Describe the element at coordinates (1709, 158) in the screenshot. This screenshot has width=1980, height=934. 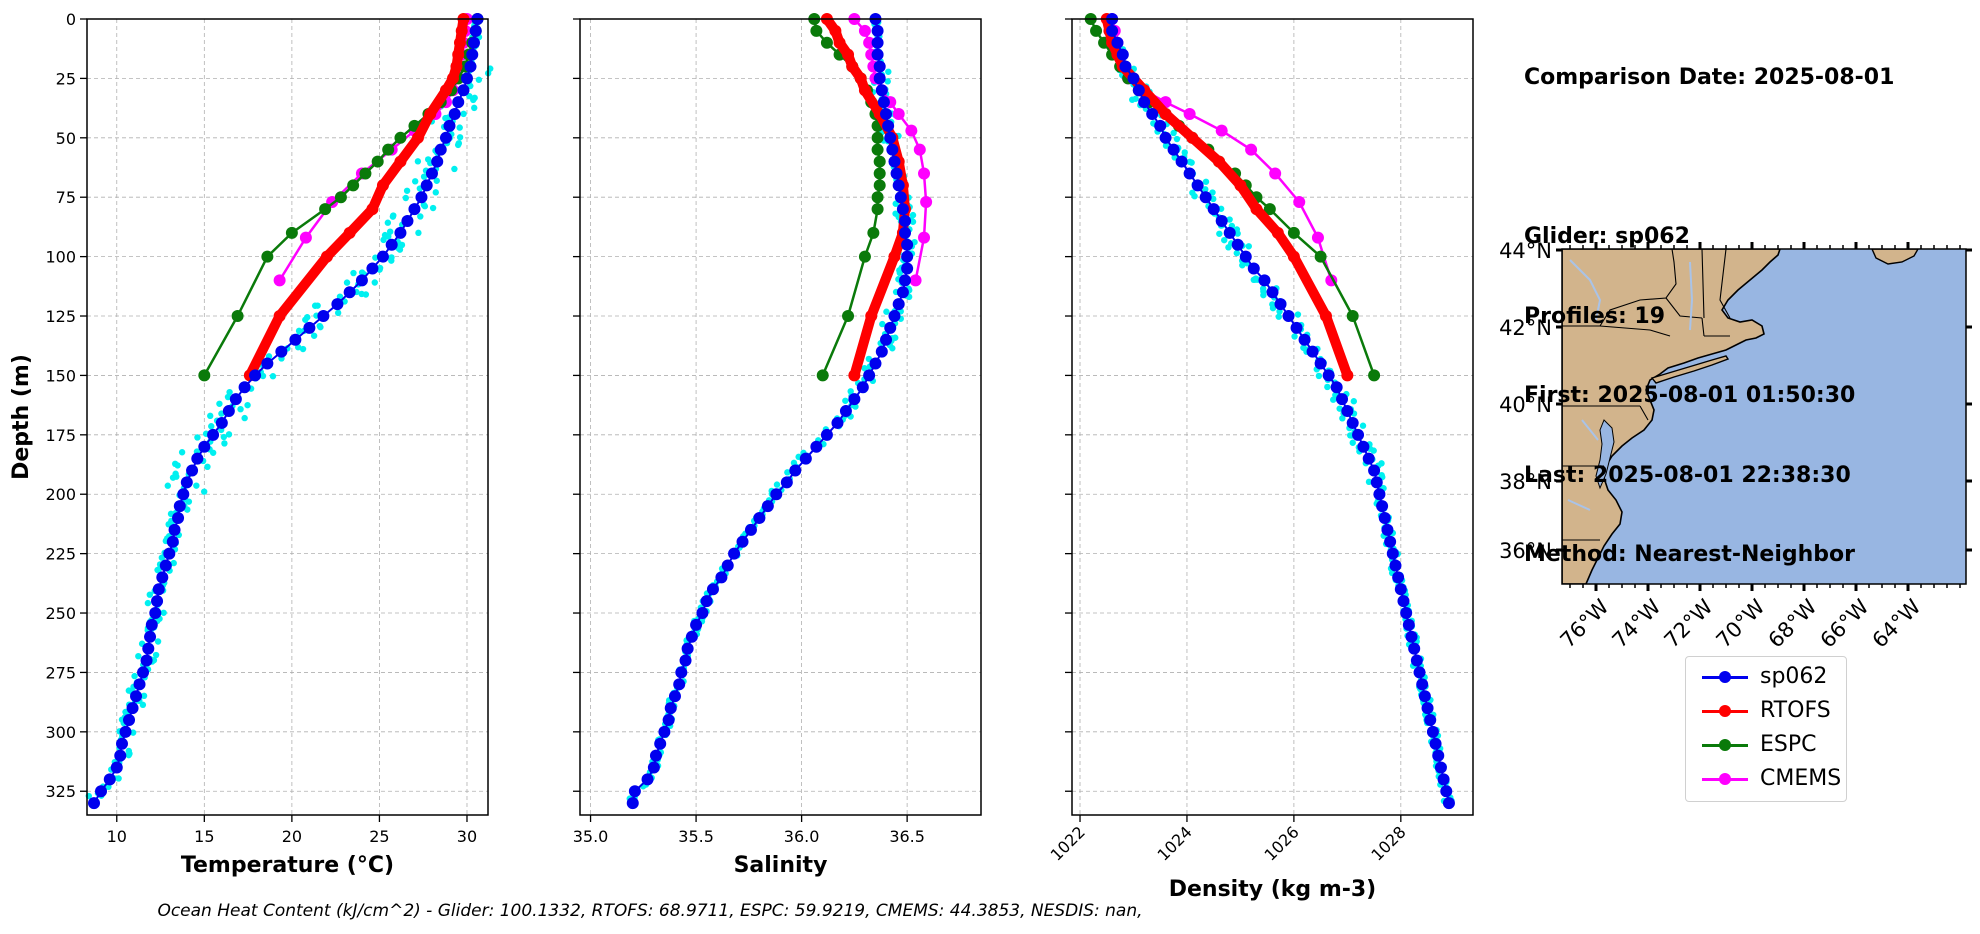
I see `spacer-line` at that location.